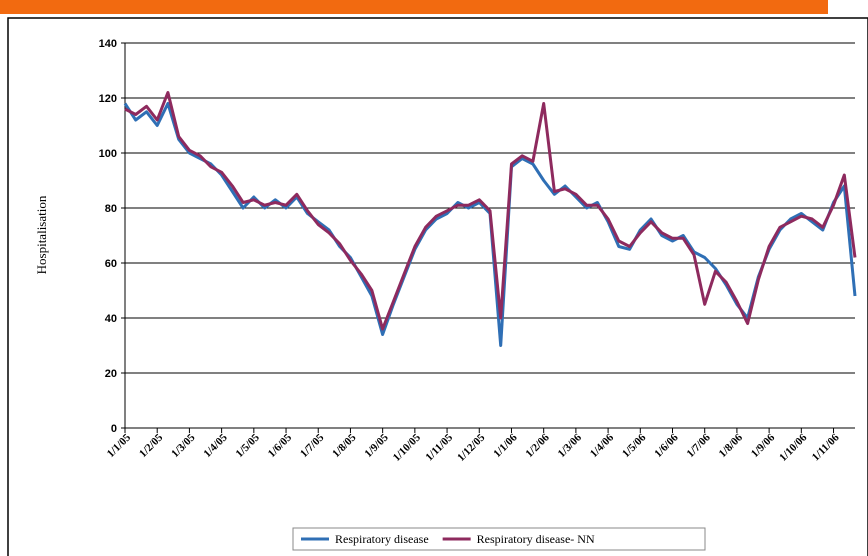 The height and width of the screenshot is (556, 868). What do you see at coordinates (111, 319) in the screenshot?
I see `y-tick-label: 40` at bounding box center [111, 319].